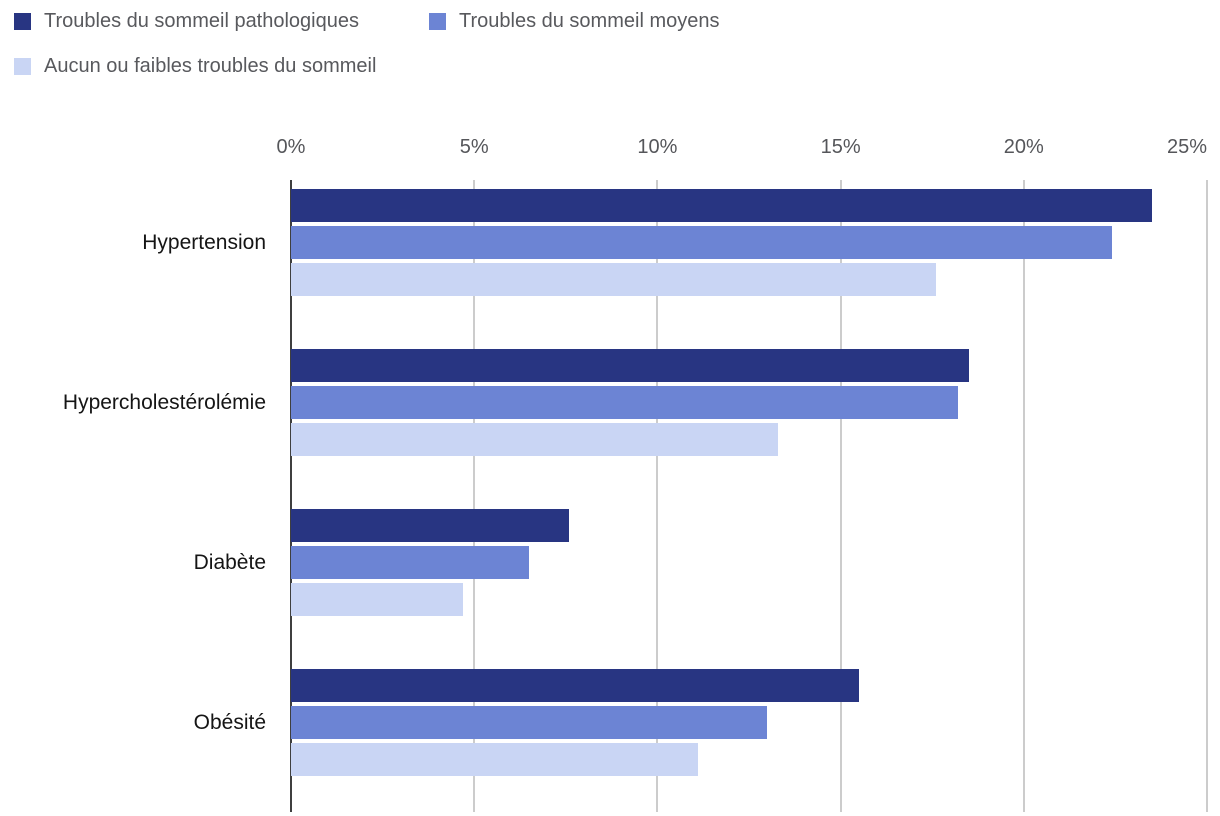 This screenshot has height=816, width=1220. What do you see at coordinates (291, 496) in the screenshot?
I see `zero-axis-line` at bounding box center [291, 496].